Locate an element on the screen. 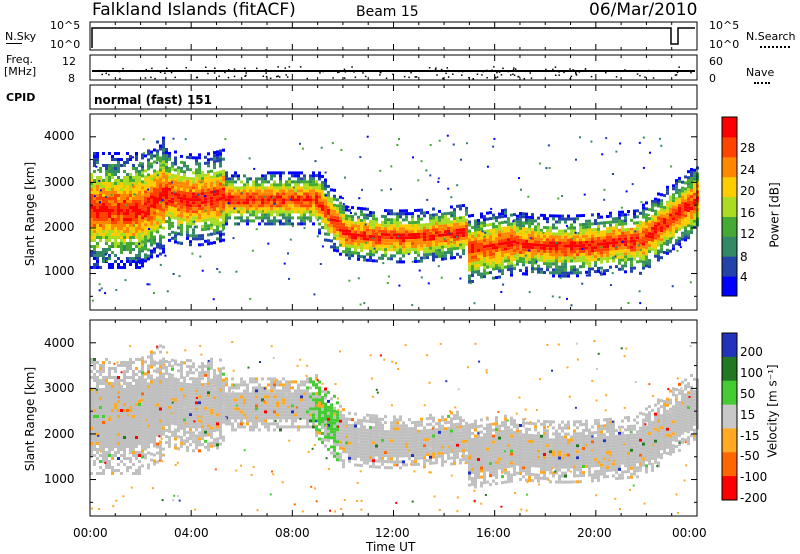  nsearch-tick-high: 10^5 is located at coordinates (724, 25).